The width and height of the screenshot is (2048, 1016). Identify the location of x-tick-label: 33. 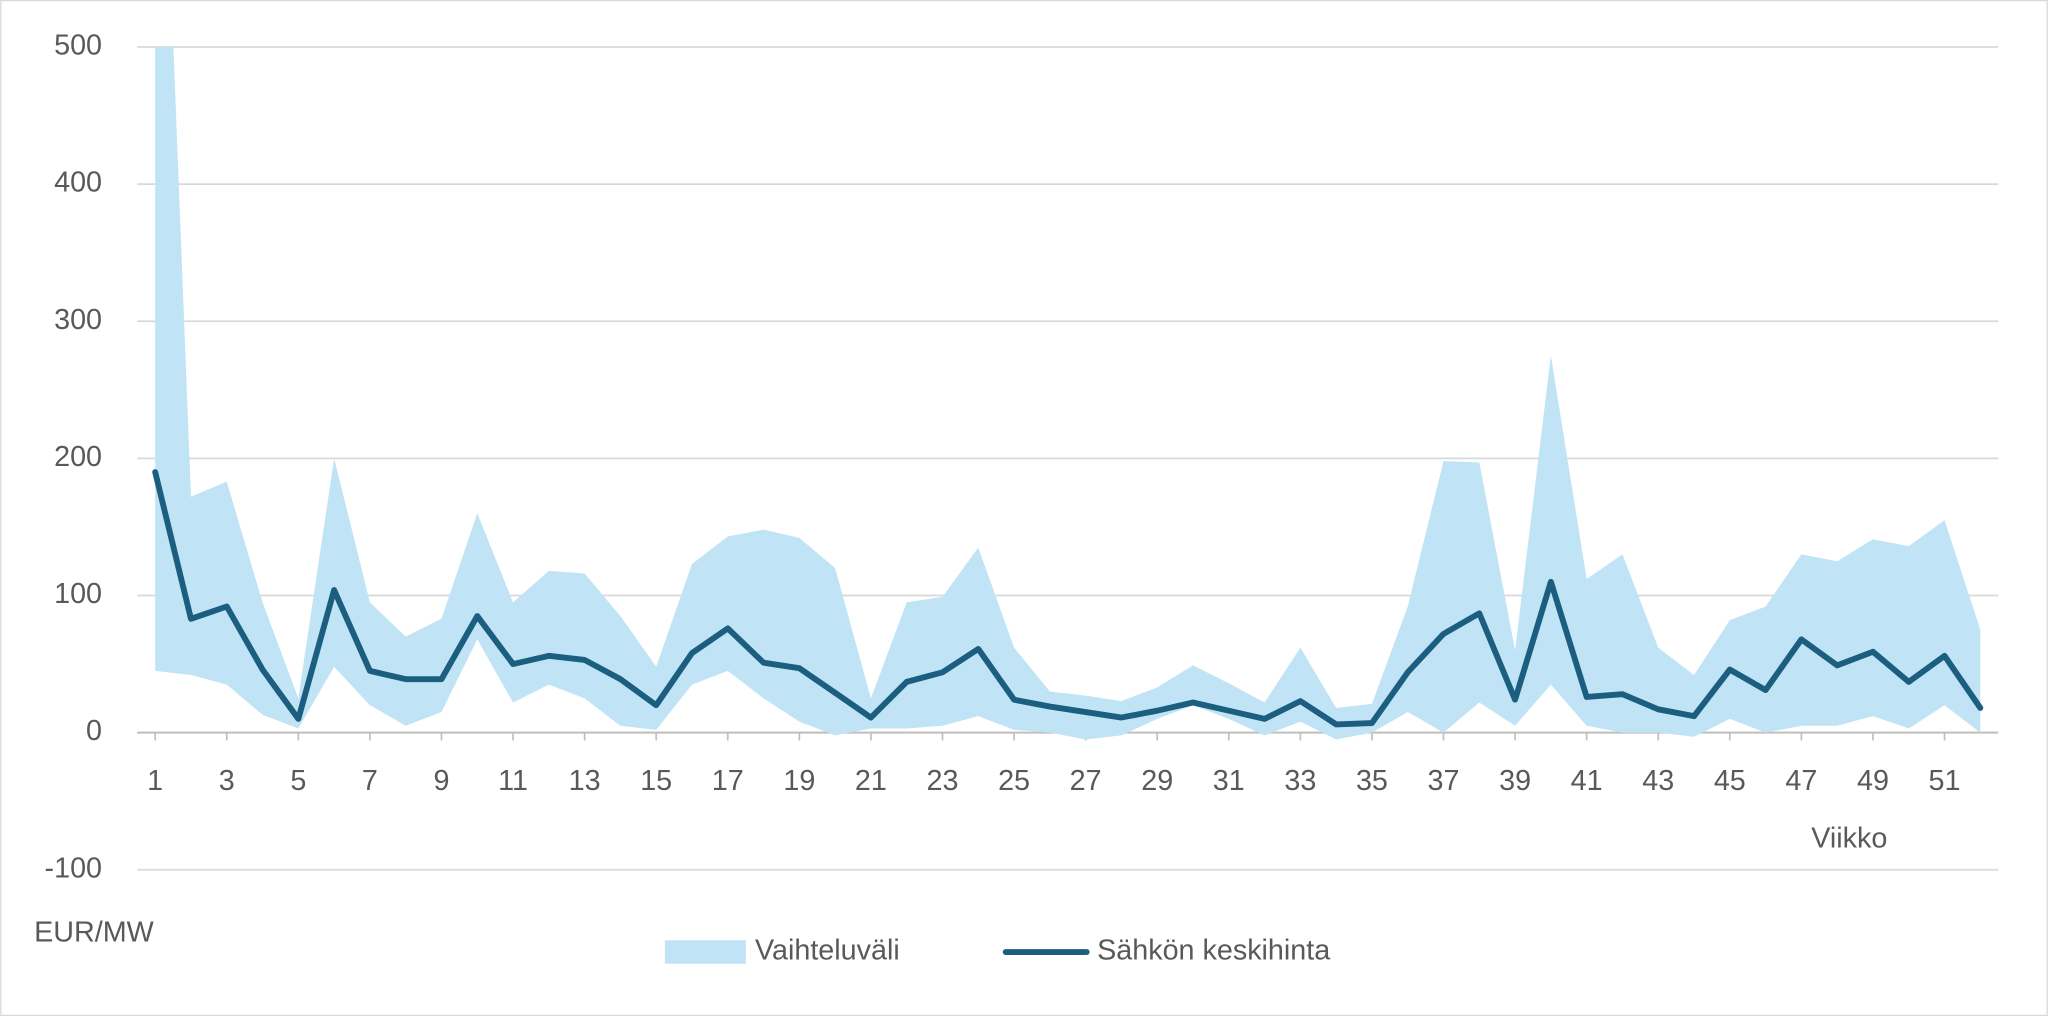
(1300, 781).